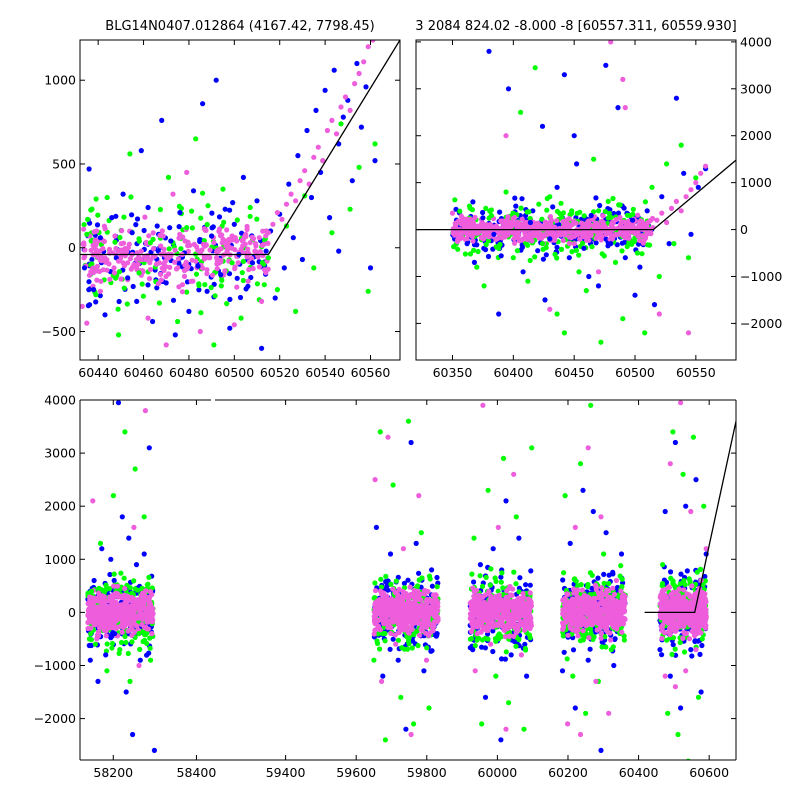 The height and width of the screenshot is (800, 800). What do you see at coordinates (756, 41) in the screenshot?
I see `y-tick-label: 4000` at bounding box center [756, 41].